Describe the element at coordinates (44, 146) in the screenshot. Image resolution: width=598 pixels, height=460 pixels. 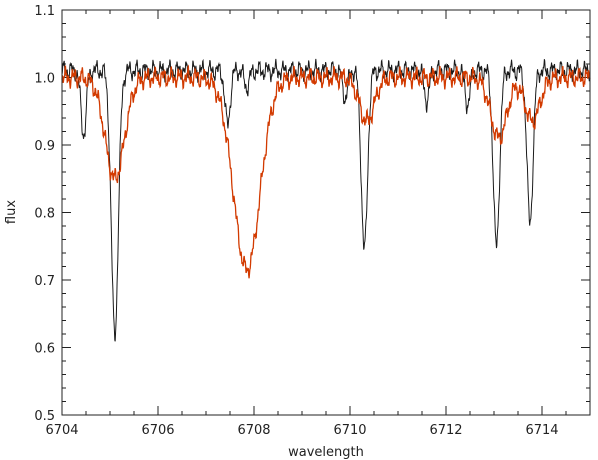
I see `y-tick-label: 0.9` at that location.